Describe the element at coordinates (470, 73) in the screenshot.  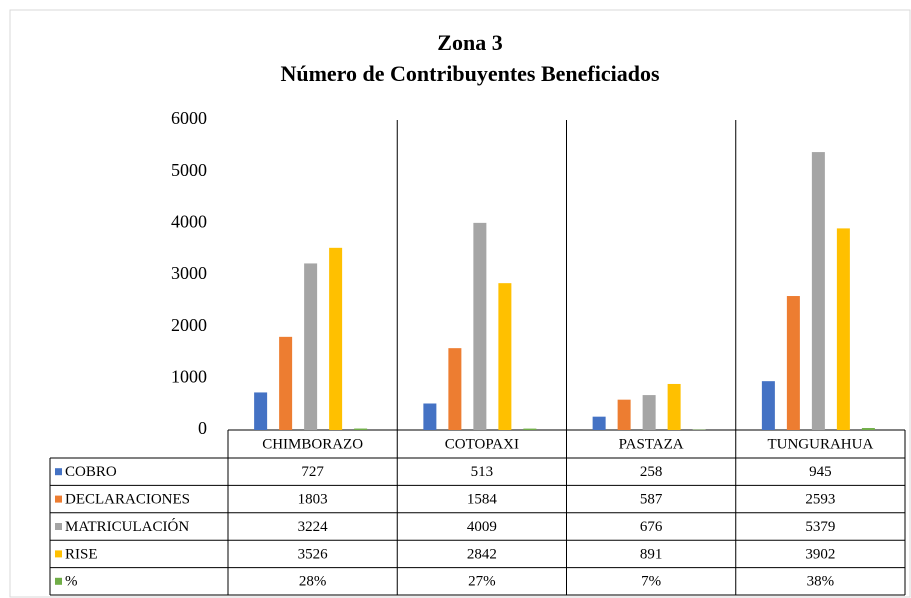
I see `chart-subtitle: Número de Contribuyentes Beneficiados` at that location.